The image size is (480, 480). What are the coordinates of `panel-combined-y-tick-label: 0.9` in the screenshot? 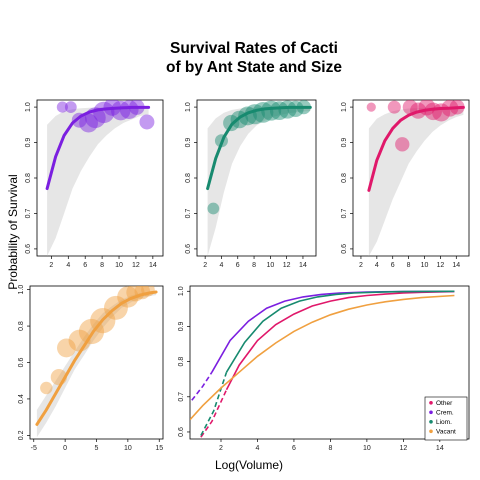 It's located at (181, 326).